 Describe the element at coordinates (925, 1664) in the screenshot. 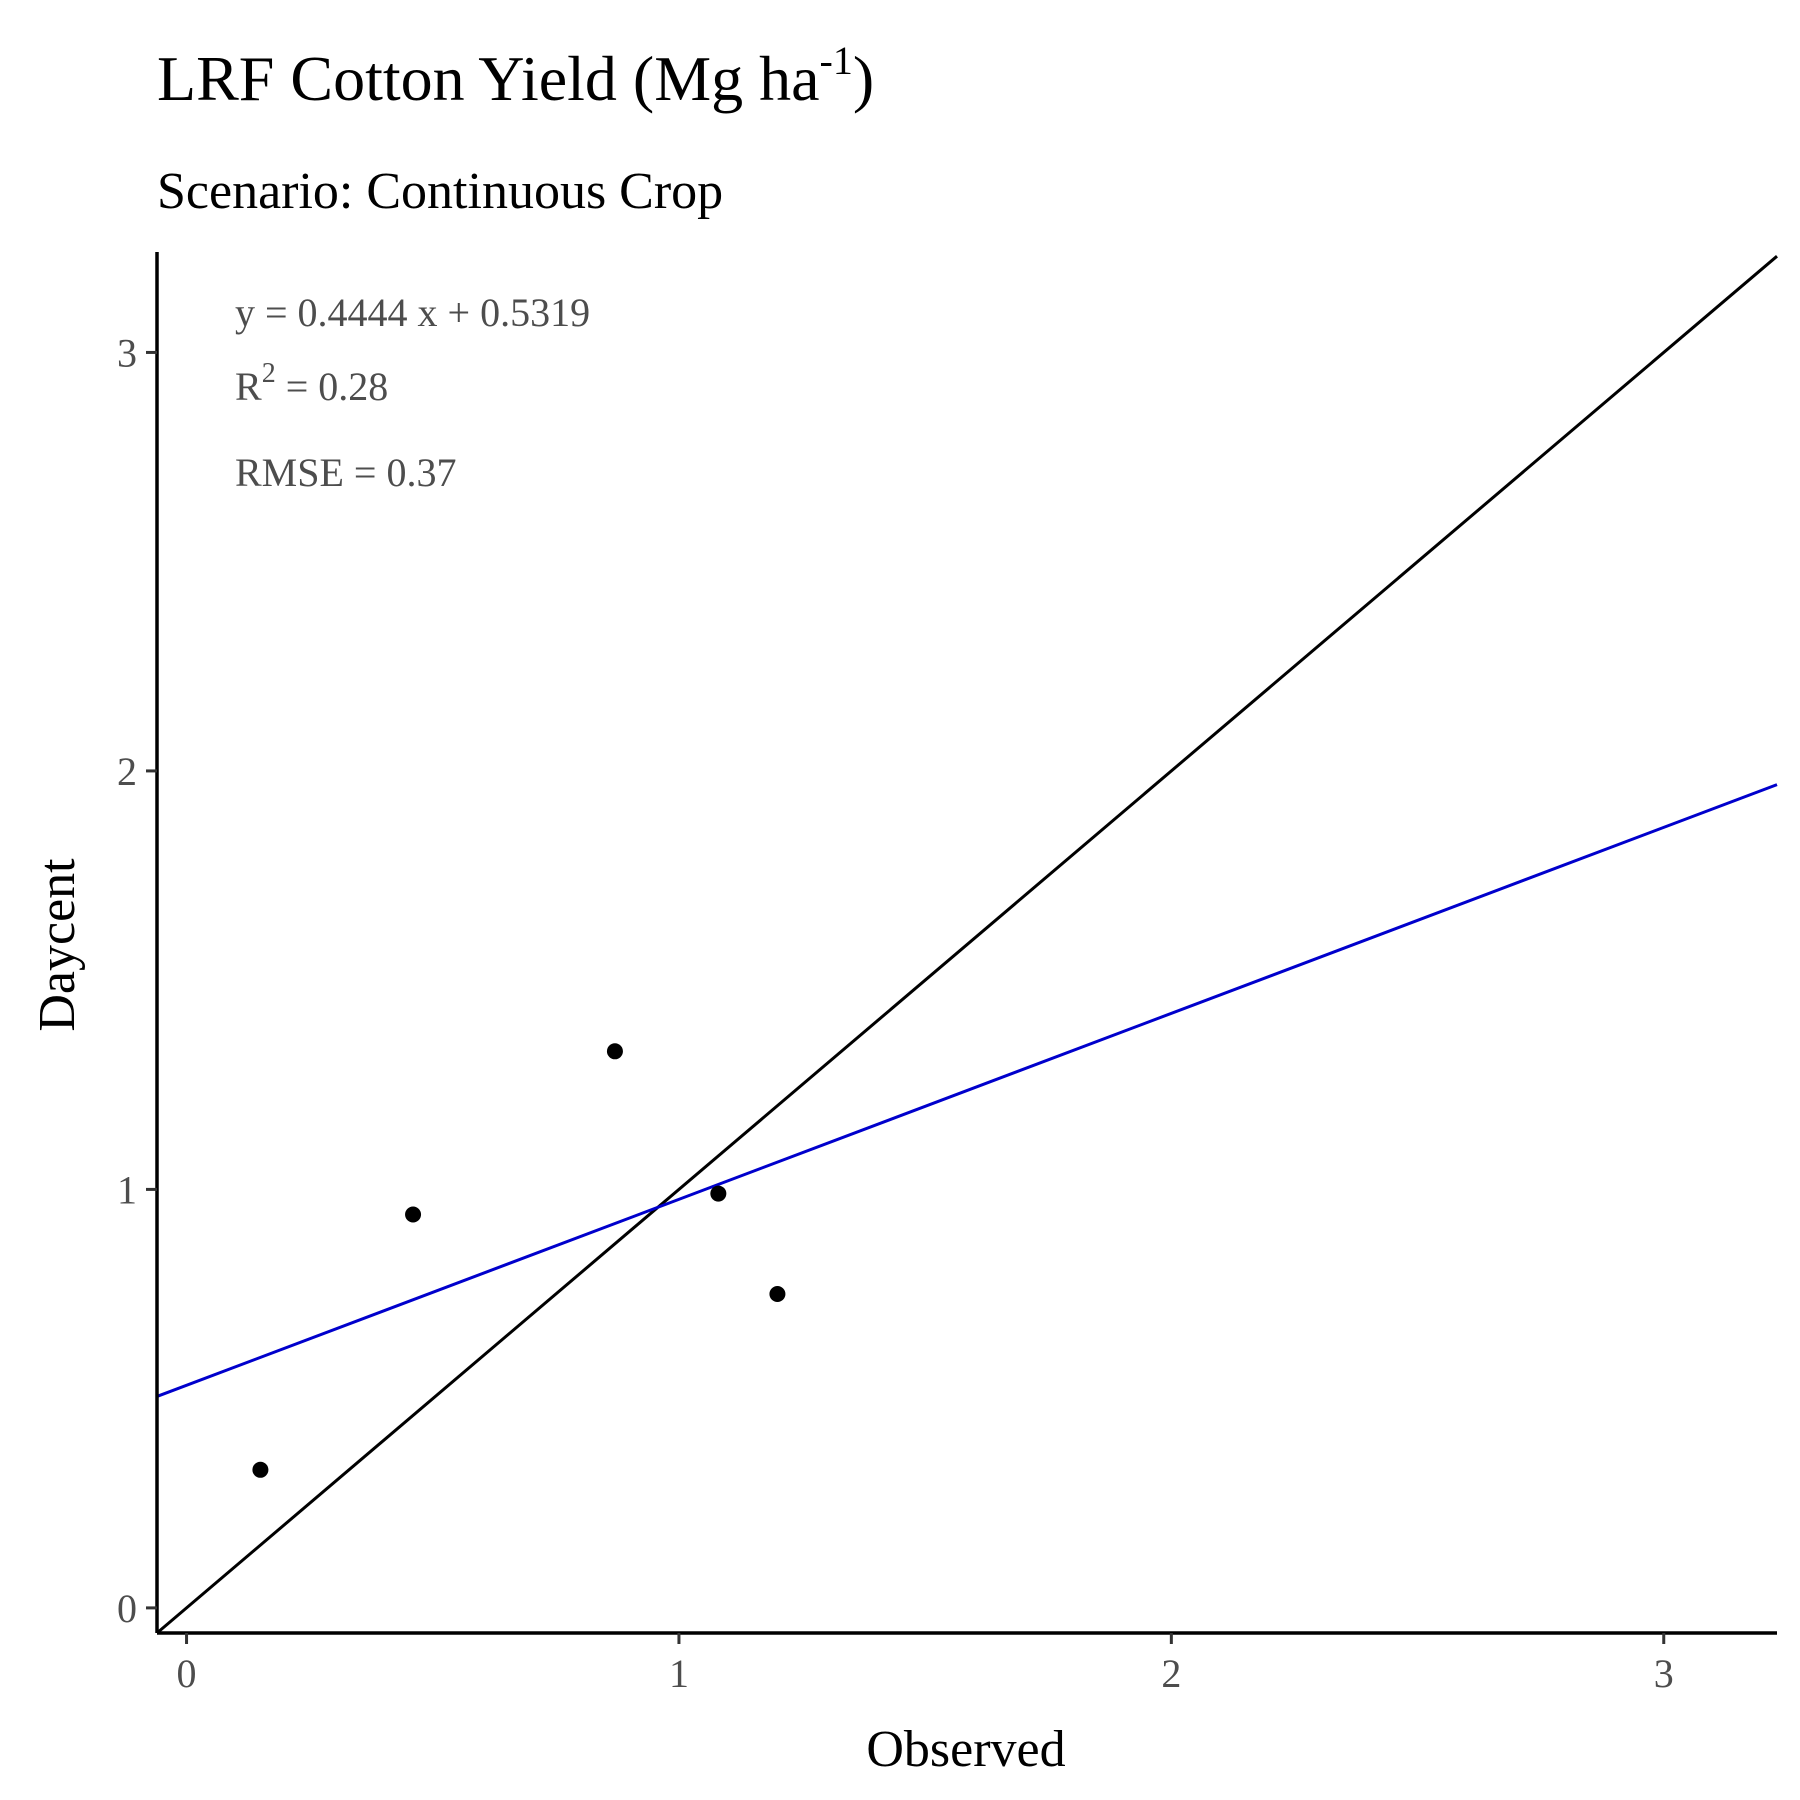

I see `x-axis-ticks: 0 1 2 3` at that location.